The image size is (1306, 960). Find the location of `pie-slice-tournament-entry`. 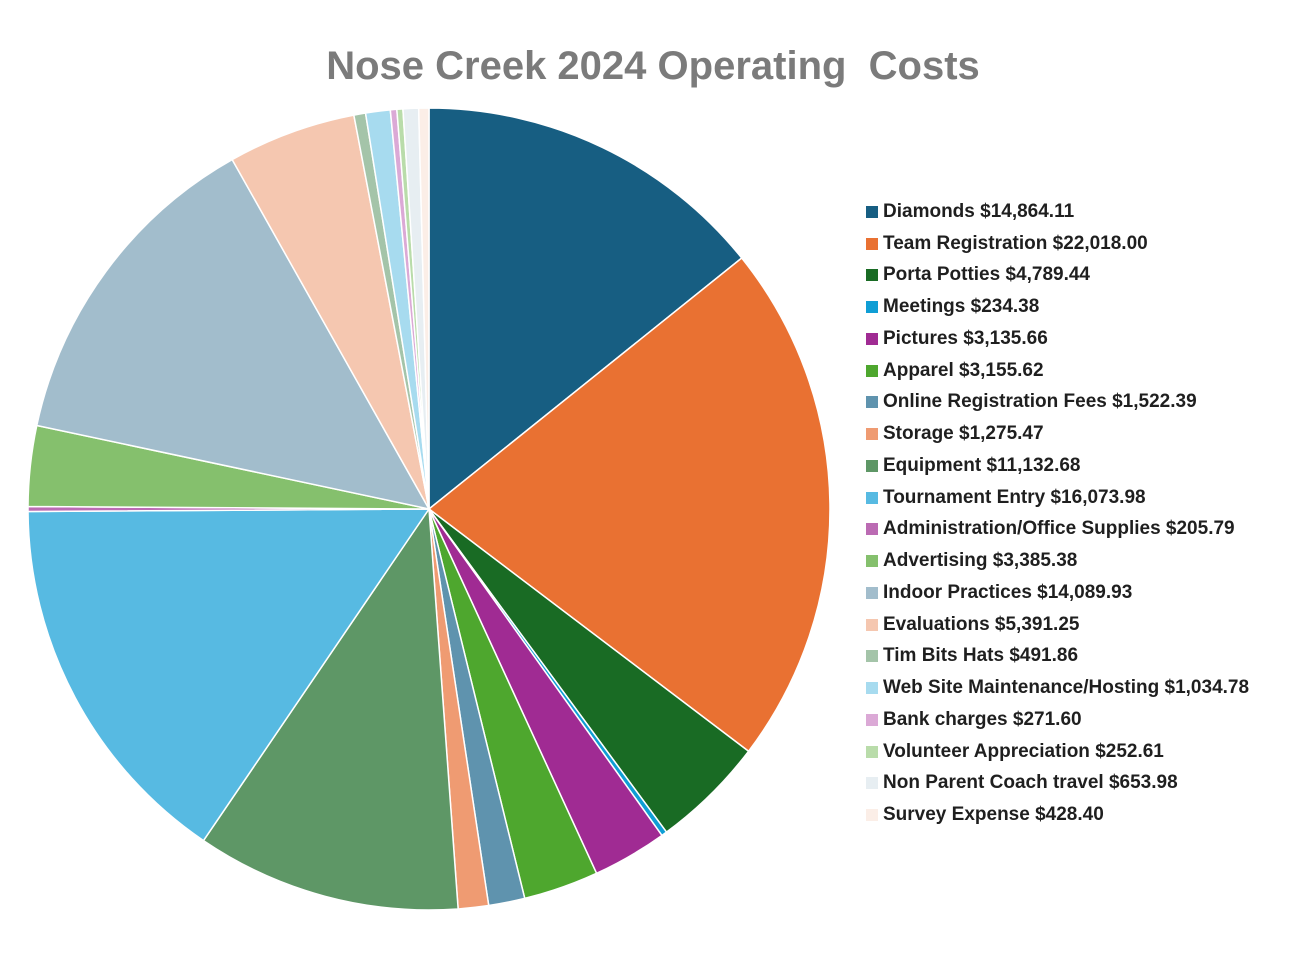

pie-slice-tournament-entry is located at coordinates (228, 675).